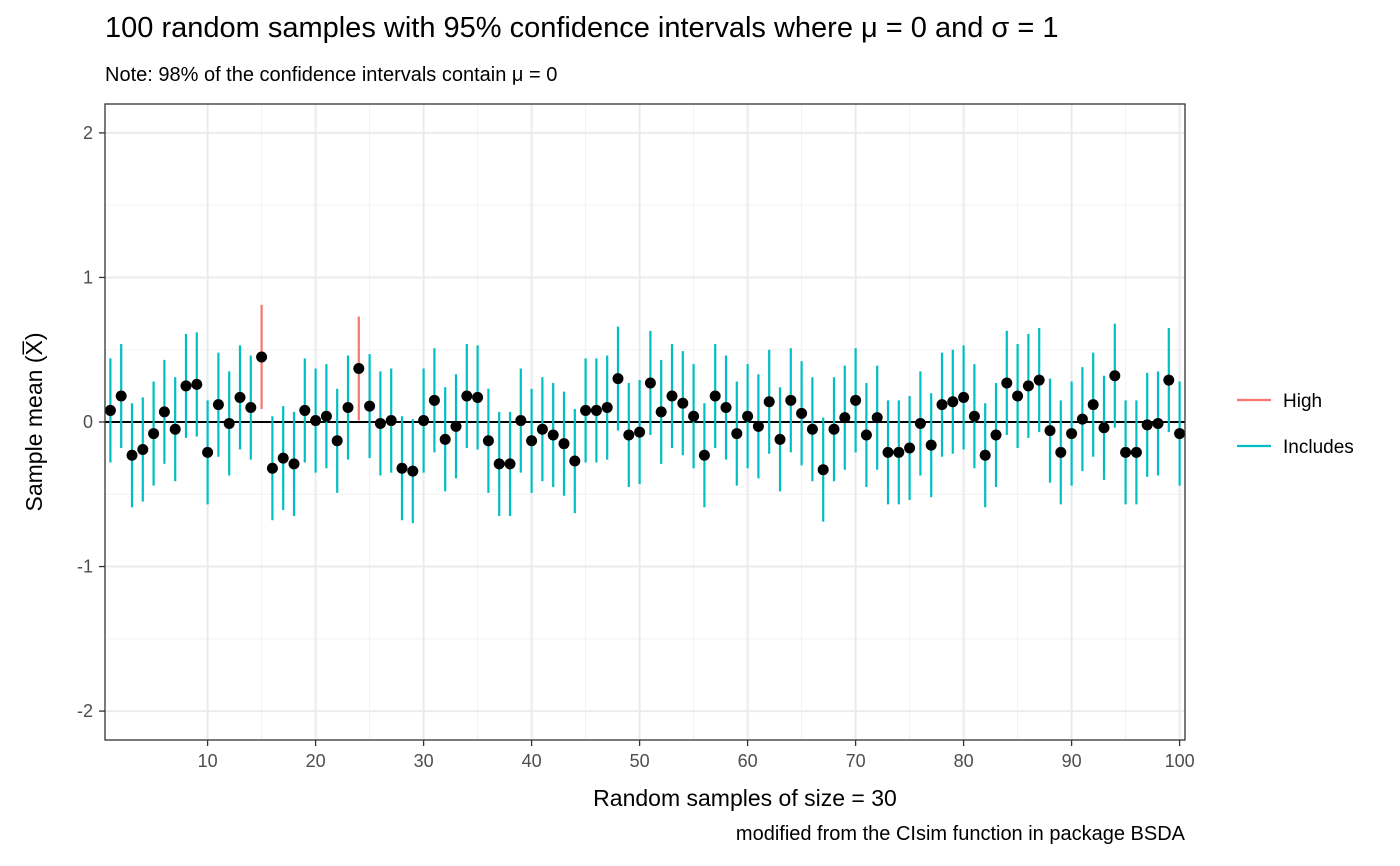 This screenshot has width=1400, height=866. Describe the element at coordinates (1180, 761) in the screenshot. I see `x-tick-label: 100` at that location.